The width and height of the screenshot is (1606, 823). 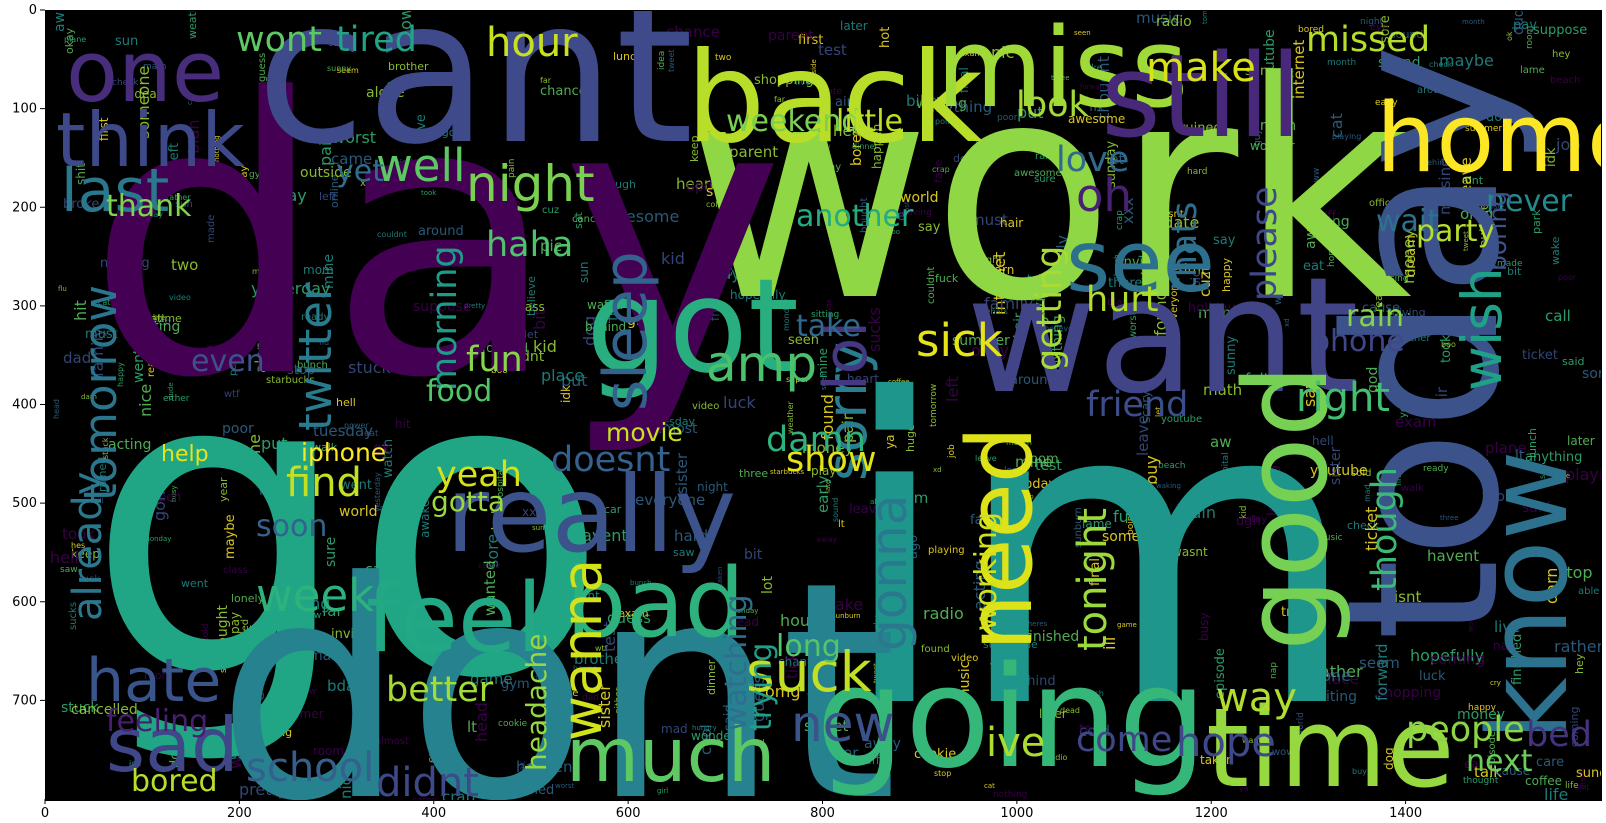 I want to click on filler-word: buy, so click(x=488, y=667).